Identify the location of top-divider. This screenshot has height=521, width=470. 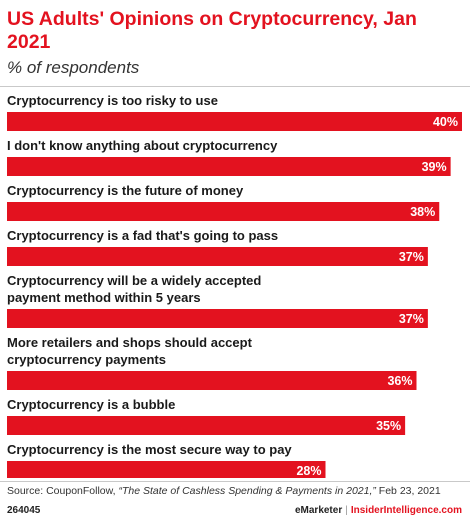
(235, 86).